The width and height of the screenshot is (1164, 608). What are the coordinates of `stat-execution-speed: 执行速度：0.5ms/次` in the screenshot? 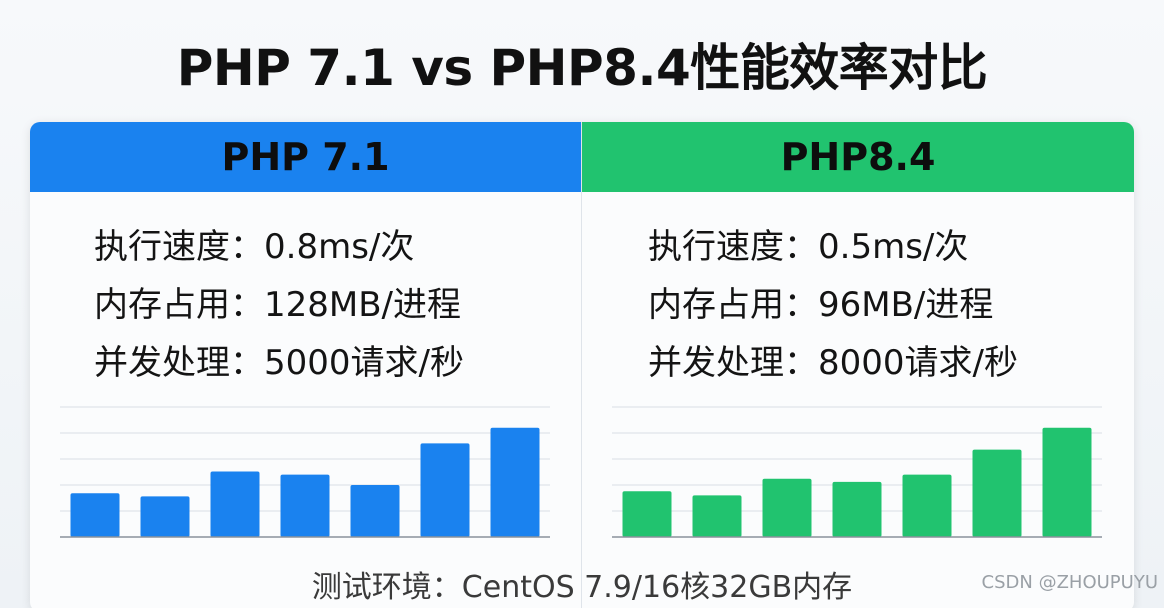 It's located at (833, 247).